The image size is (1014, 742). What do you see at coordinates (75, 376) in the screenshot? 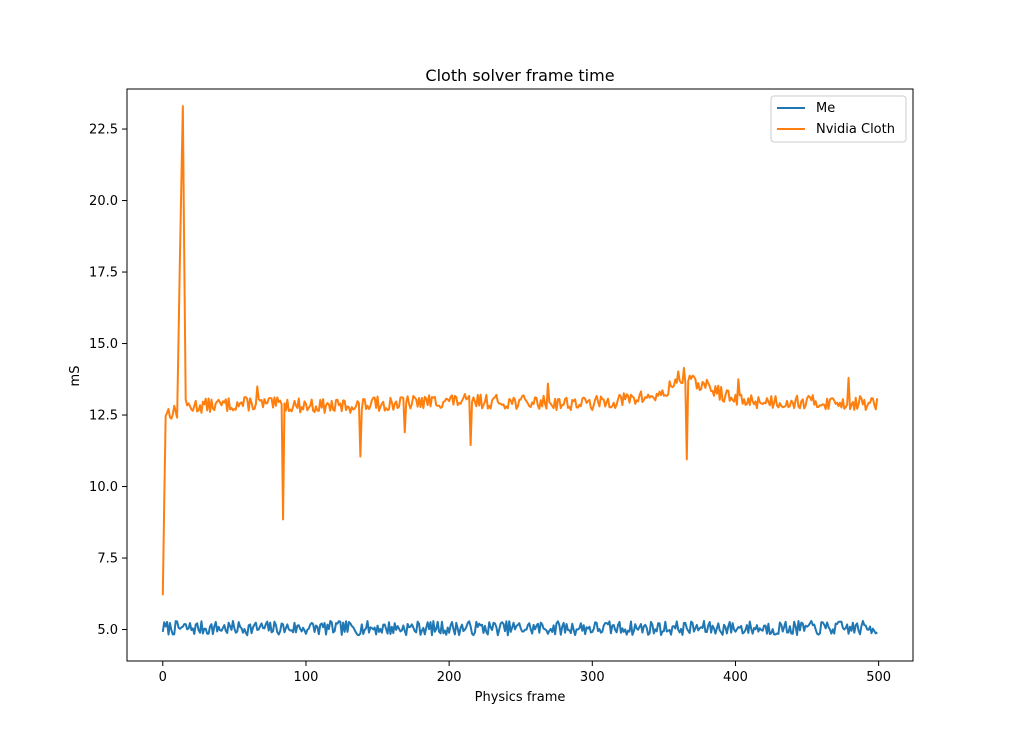
I see `y-axis-label: mS` at bounding box center [75, 376].